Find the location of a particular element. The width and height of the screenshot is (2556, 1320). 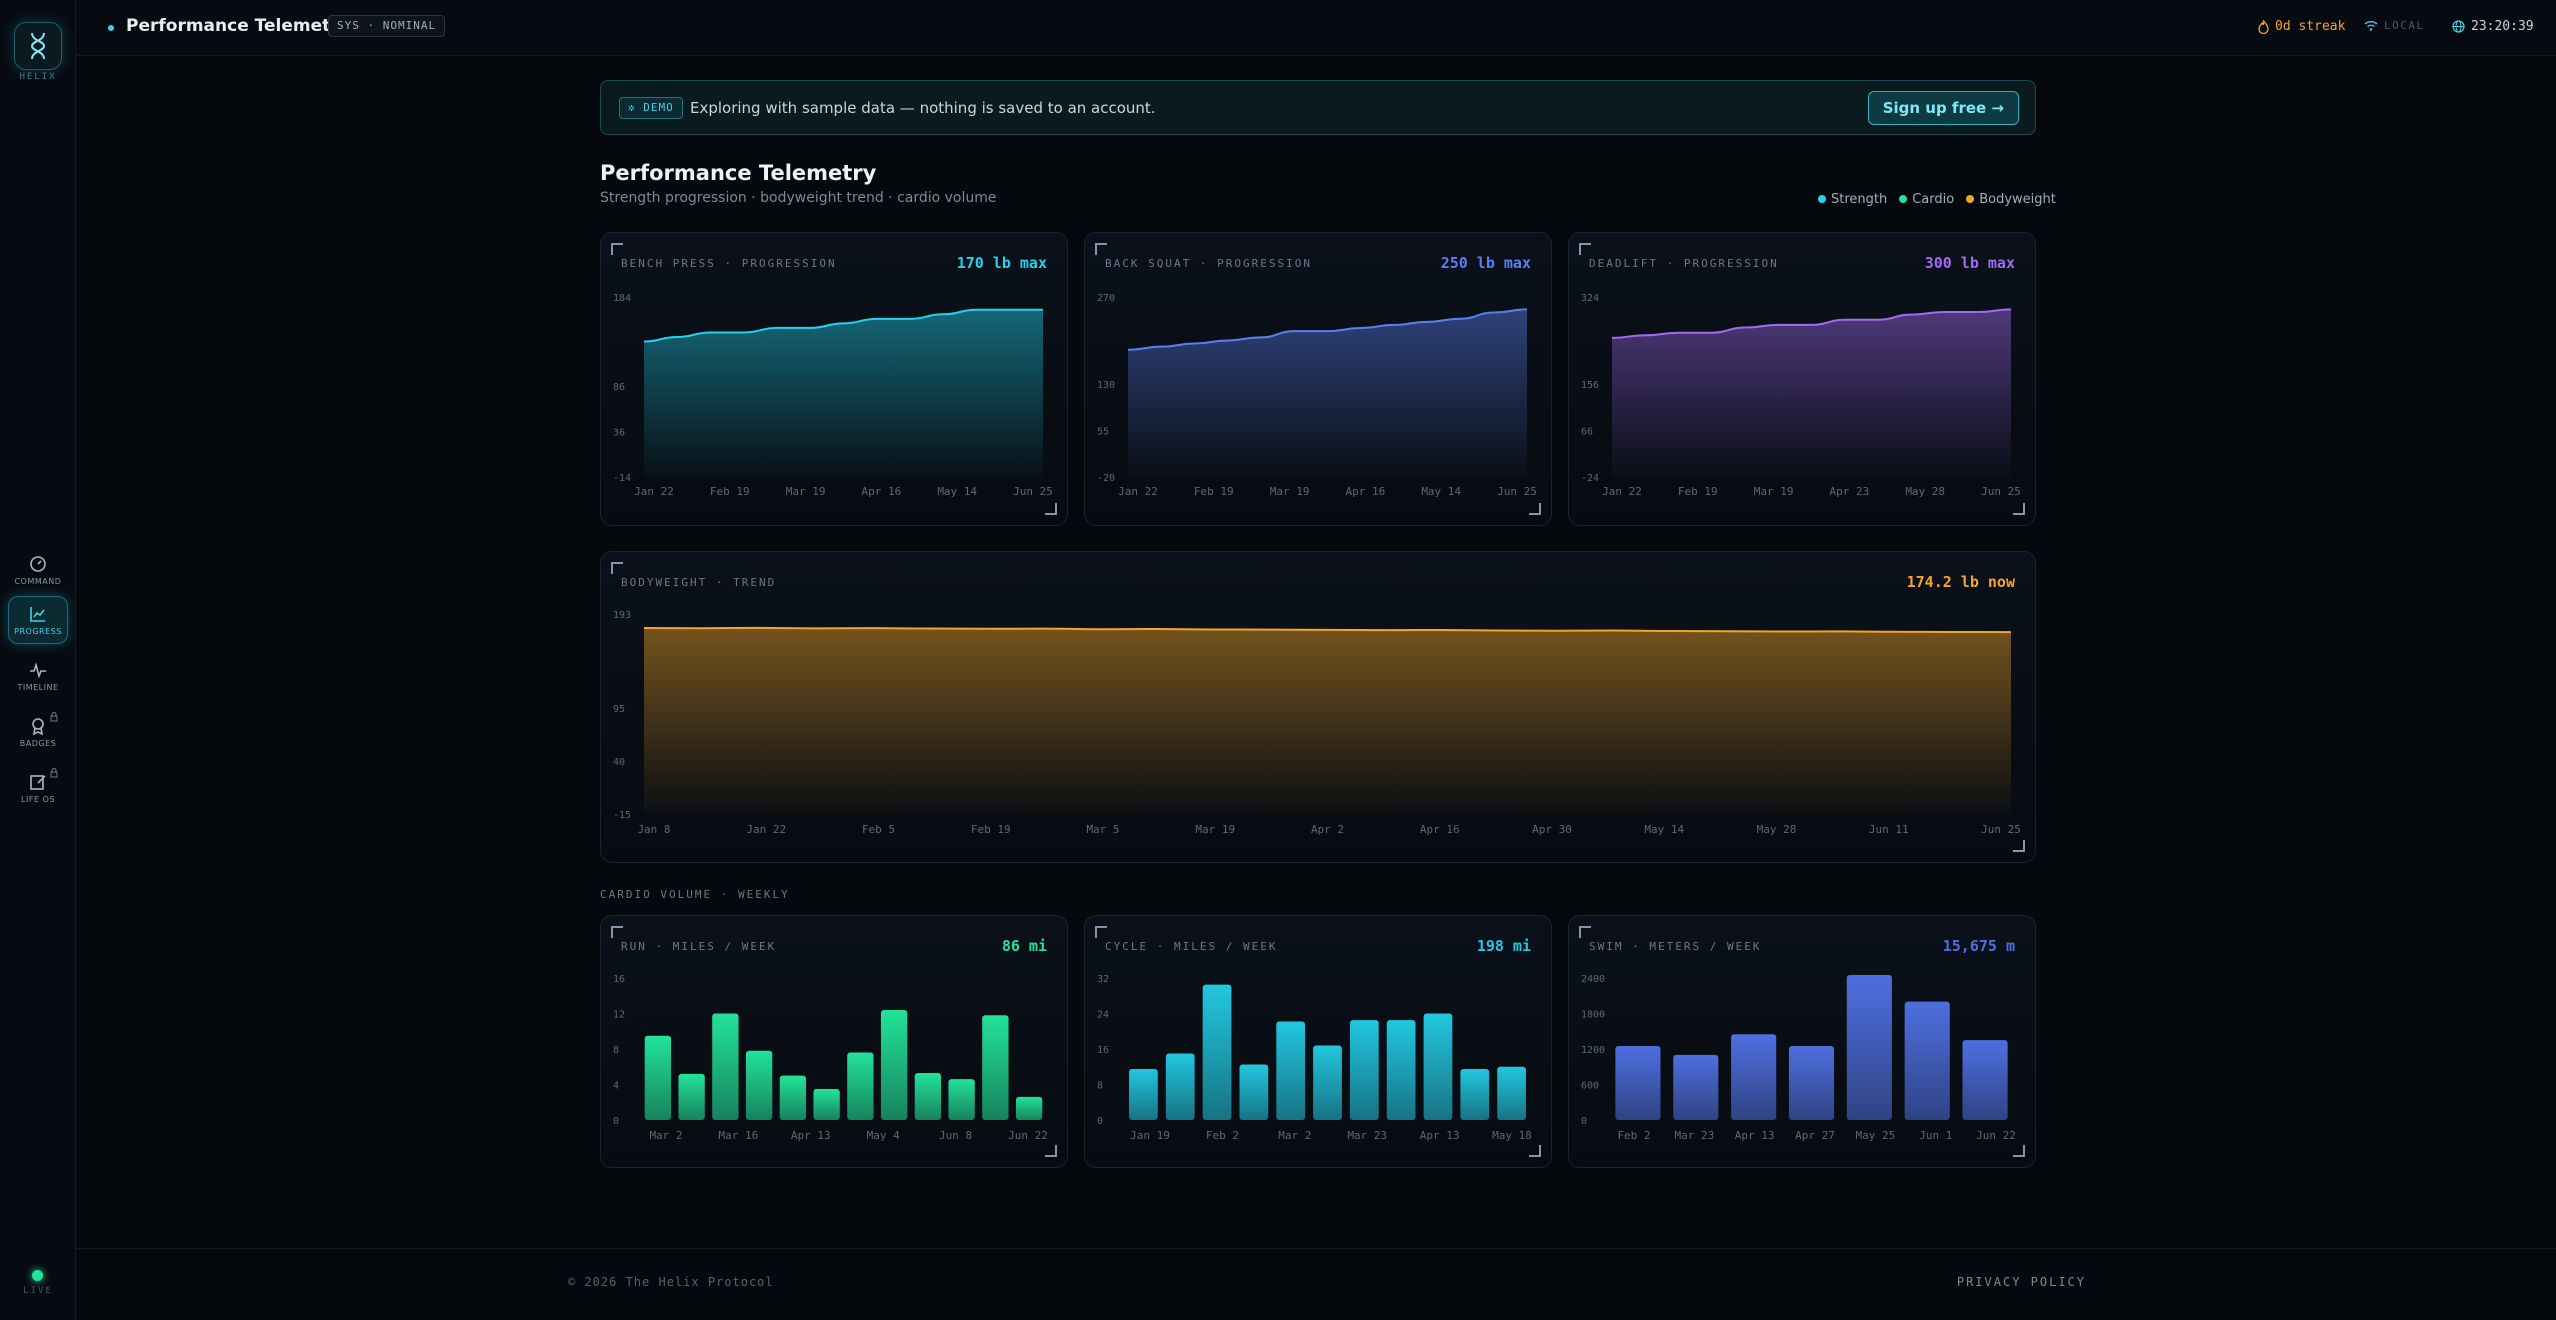

pulse-icon is located at coordinates (38, 670).